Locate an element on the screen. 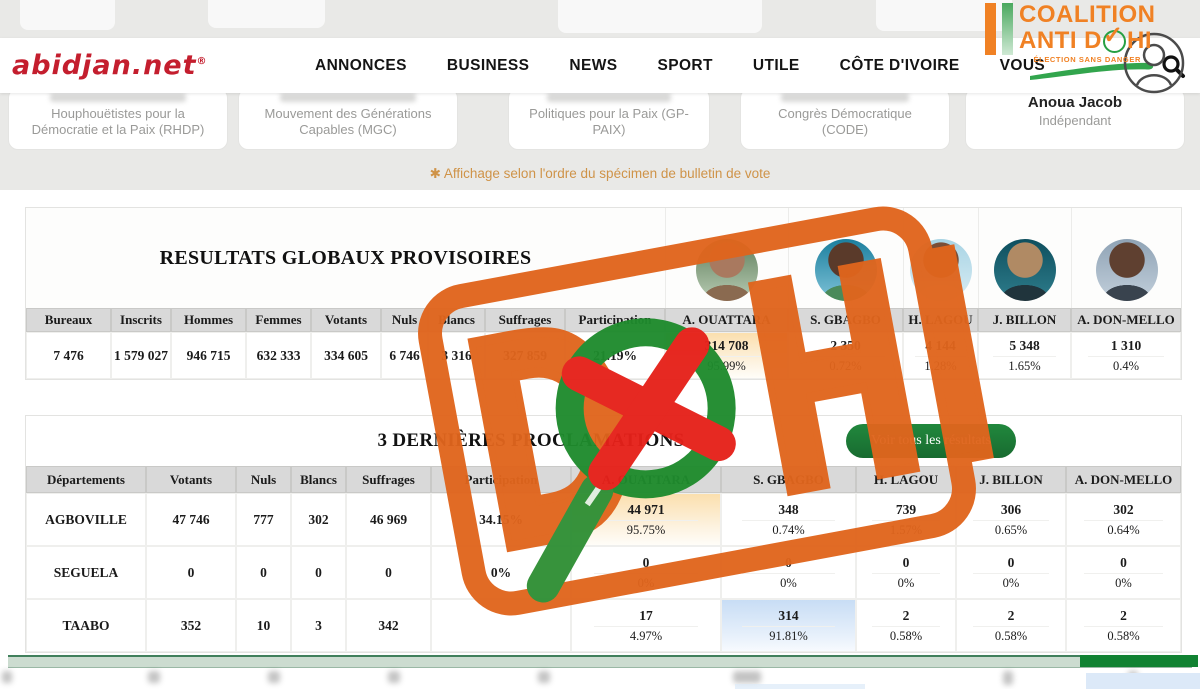 This screenshot has width=1200, height=689. scrollbar-thumb is located at coordinates (1139, 661).